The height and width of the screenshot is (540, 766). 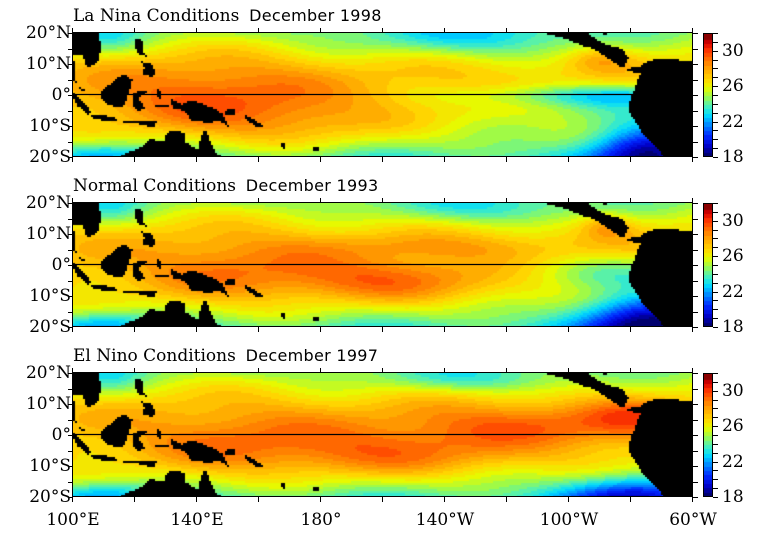 I want to click on panel-title-date: December 1993, so click(x=312, y=185).